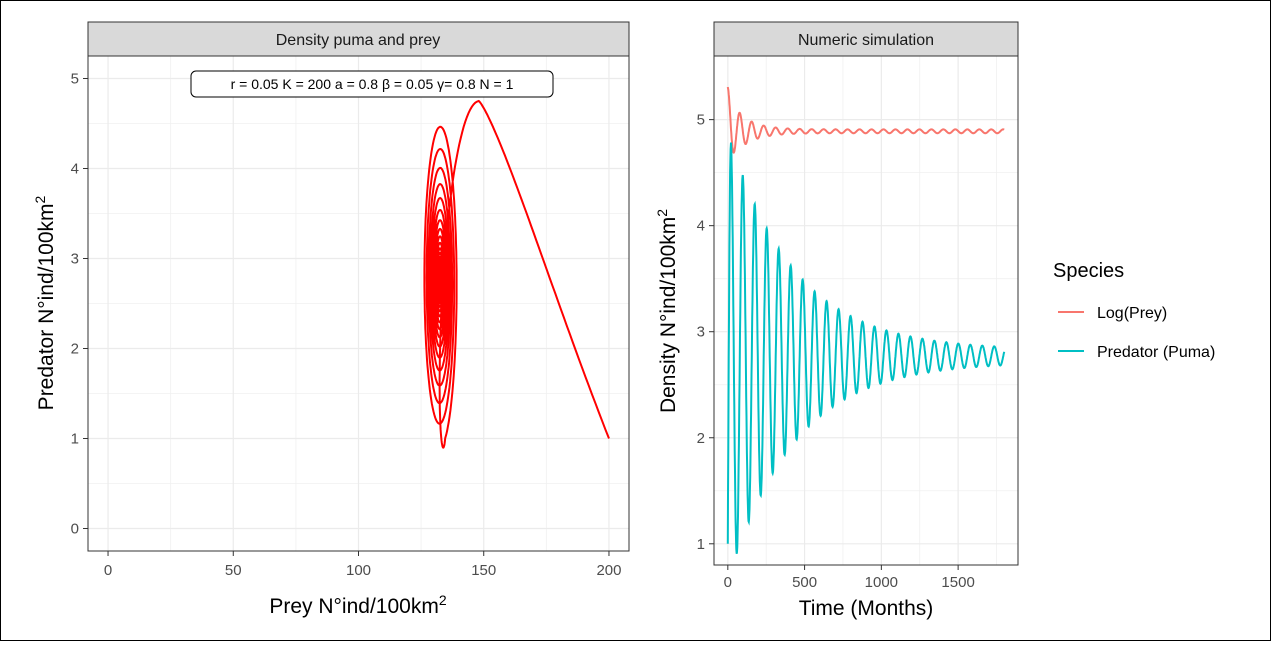  What do you see at coordinates (957, 582) in the screenshot?
I see `x-tick-label-right: 1500` at bounding box center [957, 582].